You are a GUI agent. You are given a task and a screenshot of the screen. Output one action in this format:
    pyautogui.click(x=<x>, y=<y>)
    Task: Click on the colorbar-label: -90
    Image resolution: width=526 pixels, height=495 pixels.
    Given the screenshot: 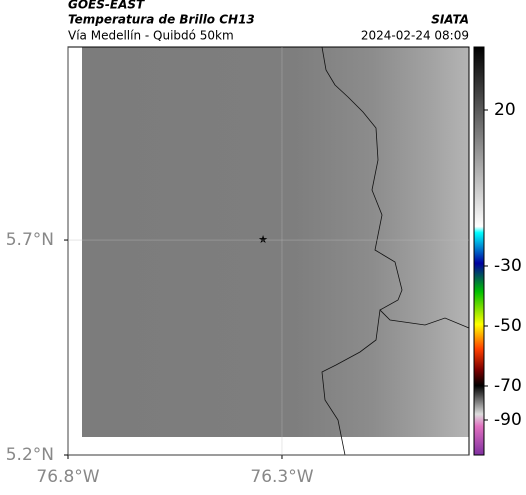 What is the action you would take?
    pyautogui.click(x=508, y=420)
    